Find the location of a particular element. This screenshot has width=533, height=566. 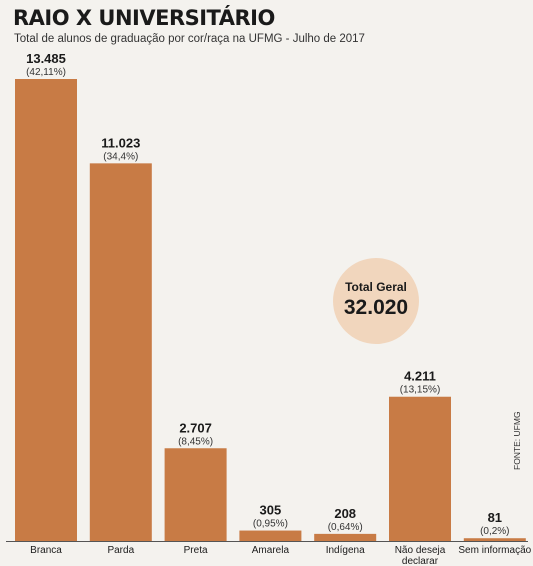

chart-title: RAIO X UNIVERSITÁRIO is located at coordinates (144, 18).